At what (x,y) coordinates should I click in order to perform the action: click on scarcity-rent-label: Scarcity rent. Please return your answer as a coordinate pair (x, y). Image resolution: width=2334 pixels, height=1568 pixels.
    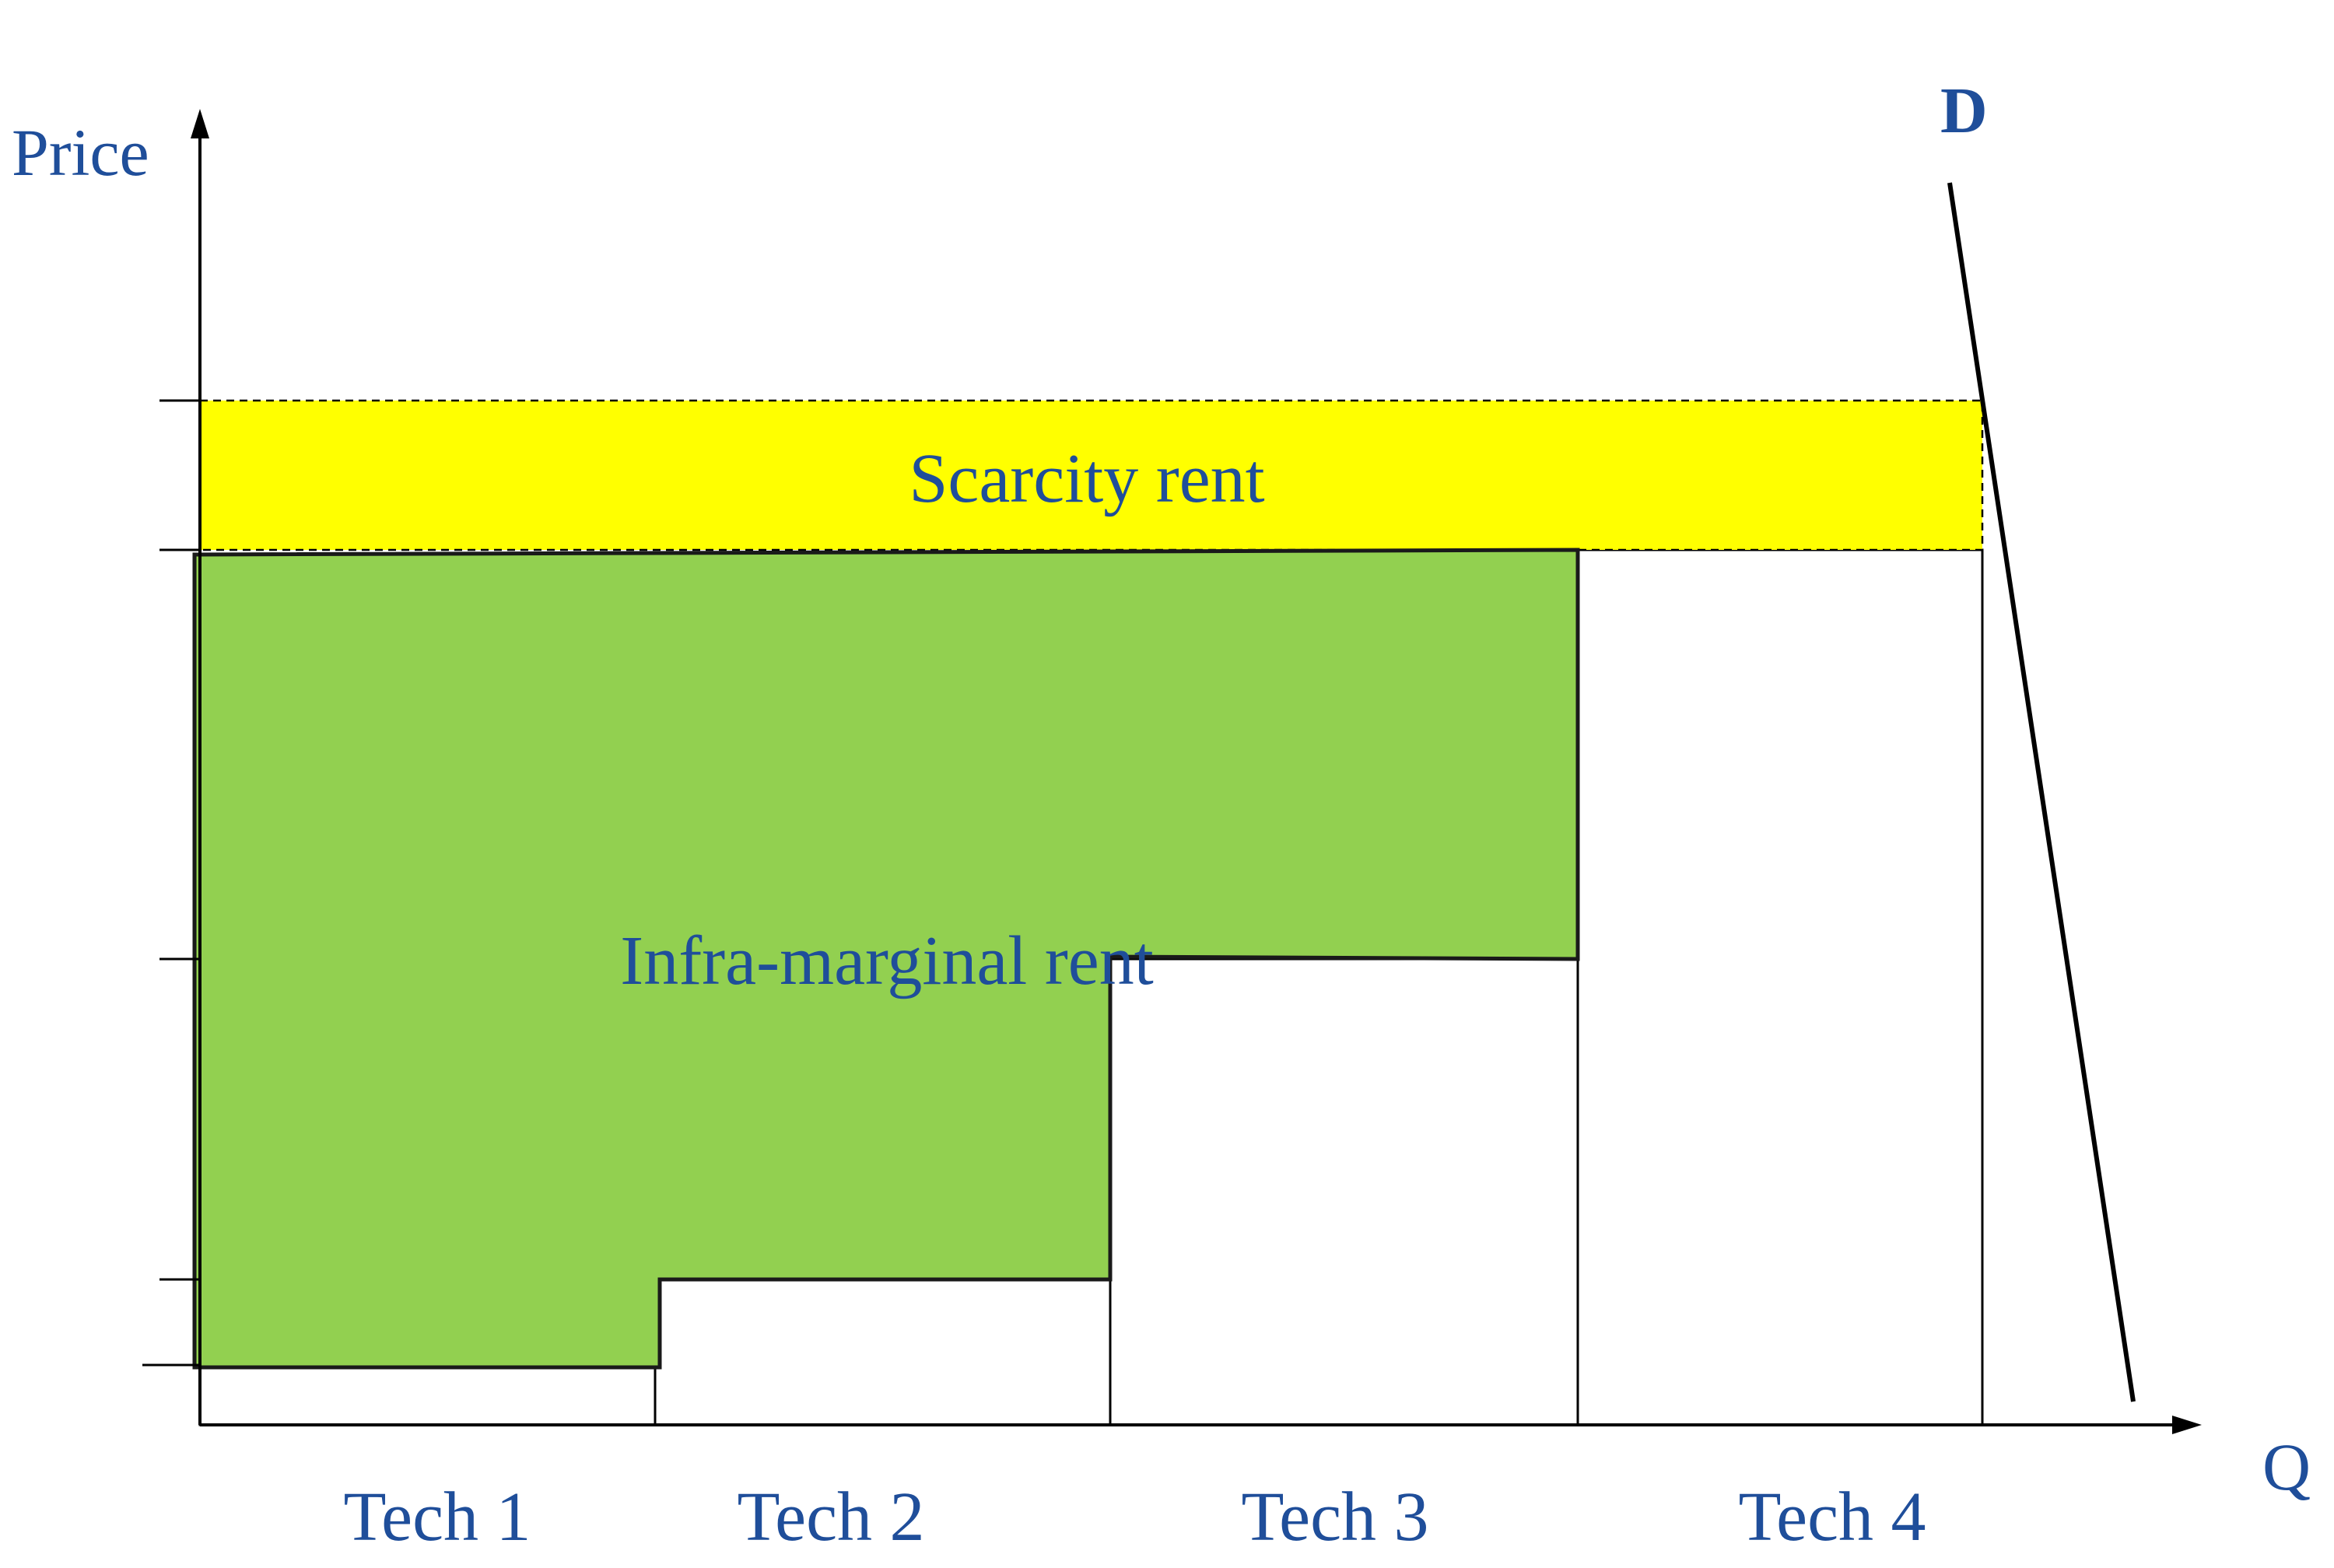
    Looking at the image, I should click on (1087, 479).